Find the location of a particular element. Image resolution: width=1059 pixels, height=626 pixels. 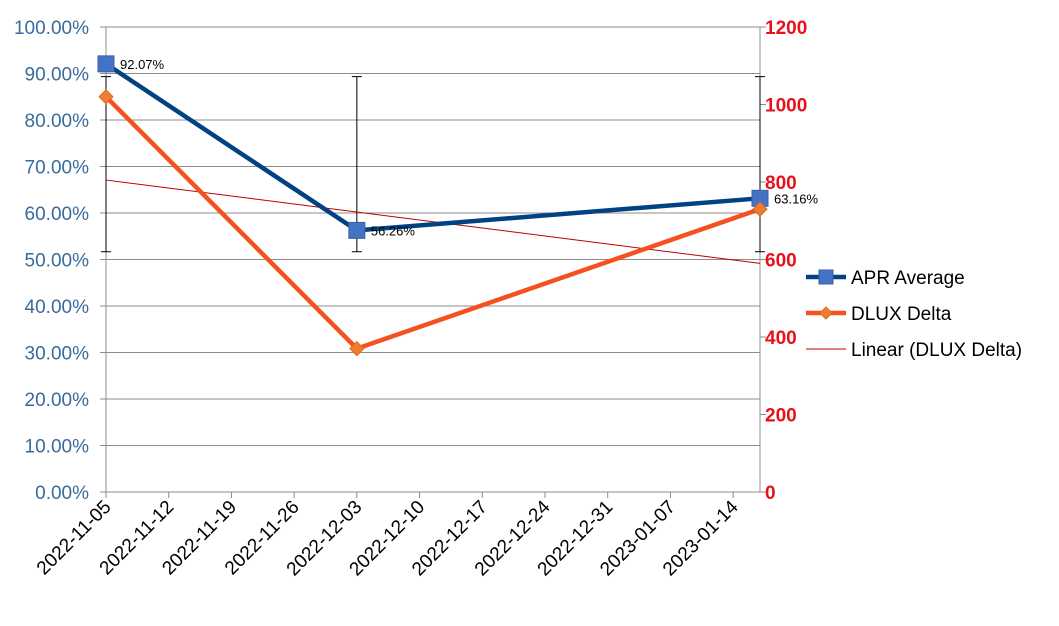

trendline-linear-dlux-delta is located at coordinates (433, 221).